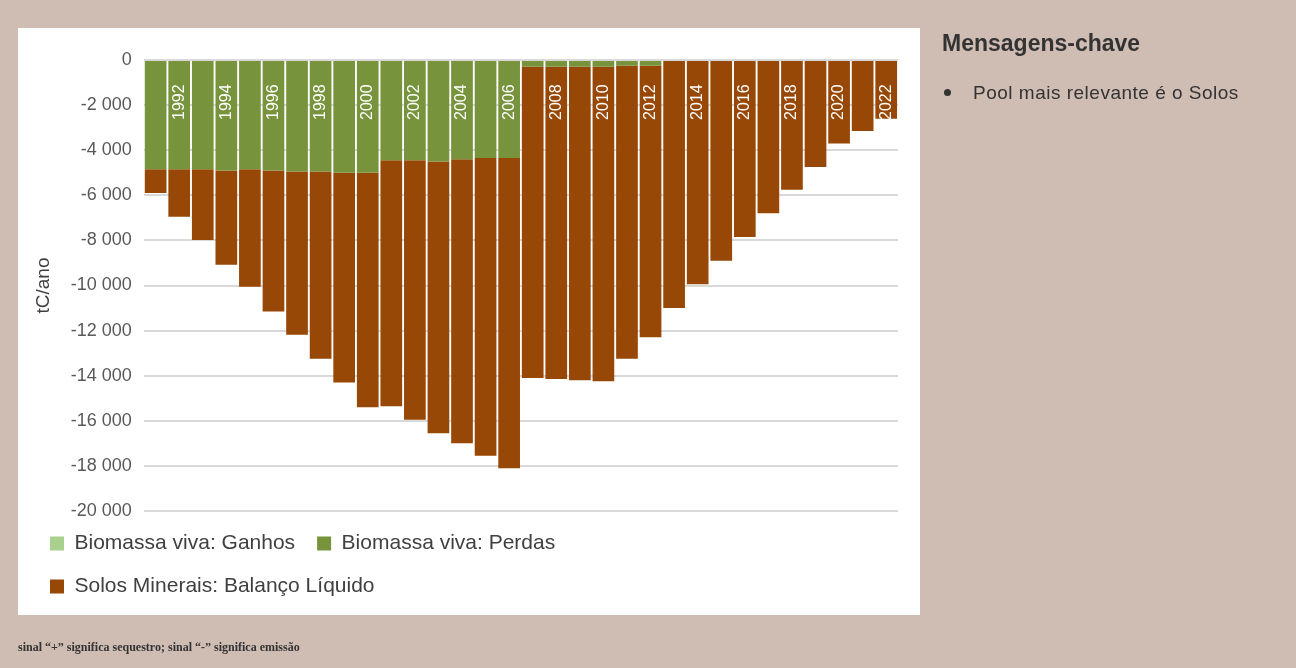 The height and width of the screenshot is (668, 1296). I want to click on x-tick-label: 2022, so click(885, 102).